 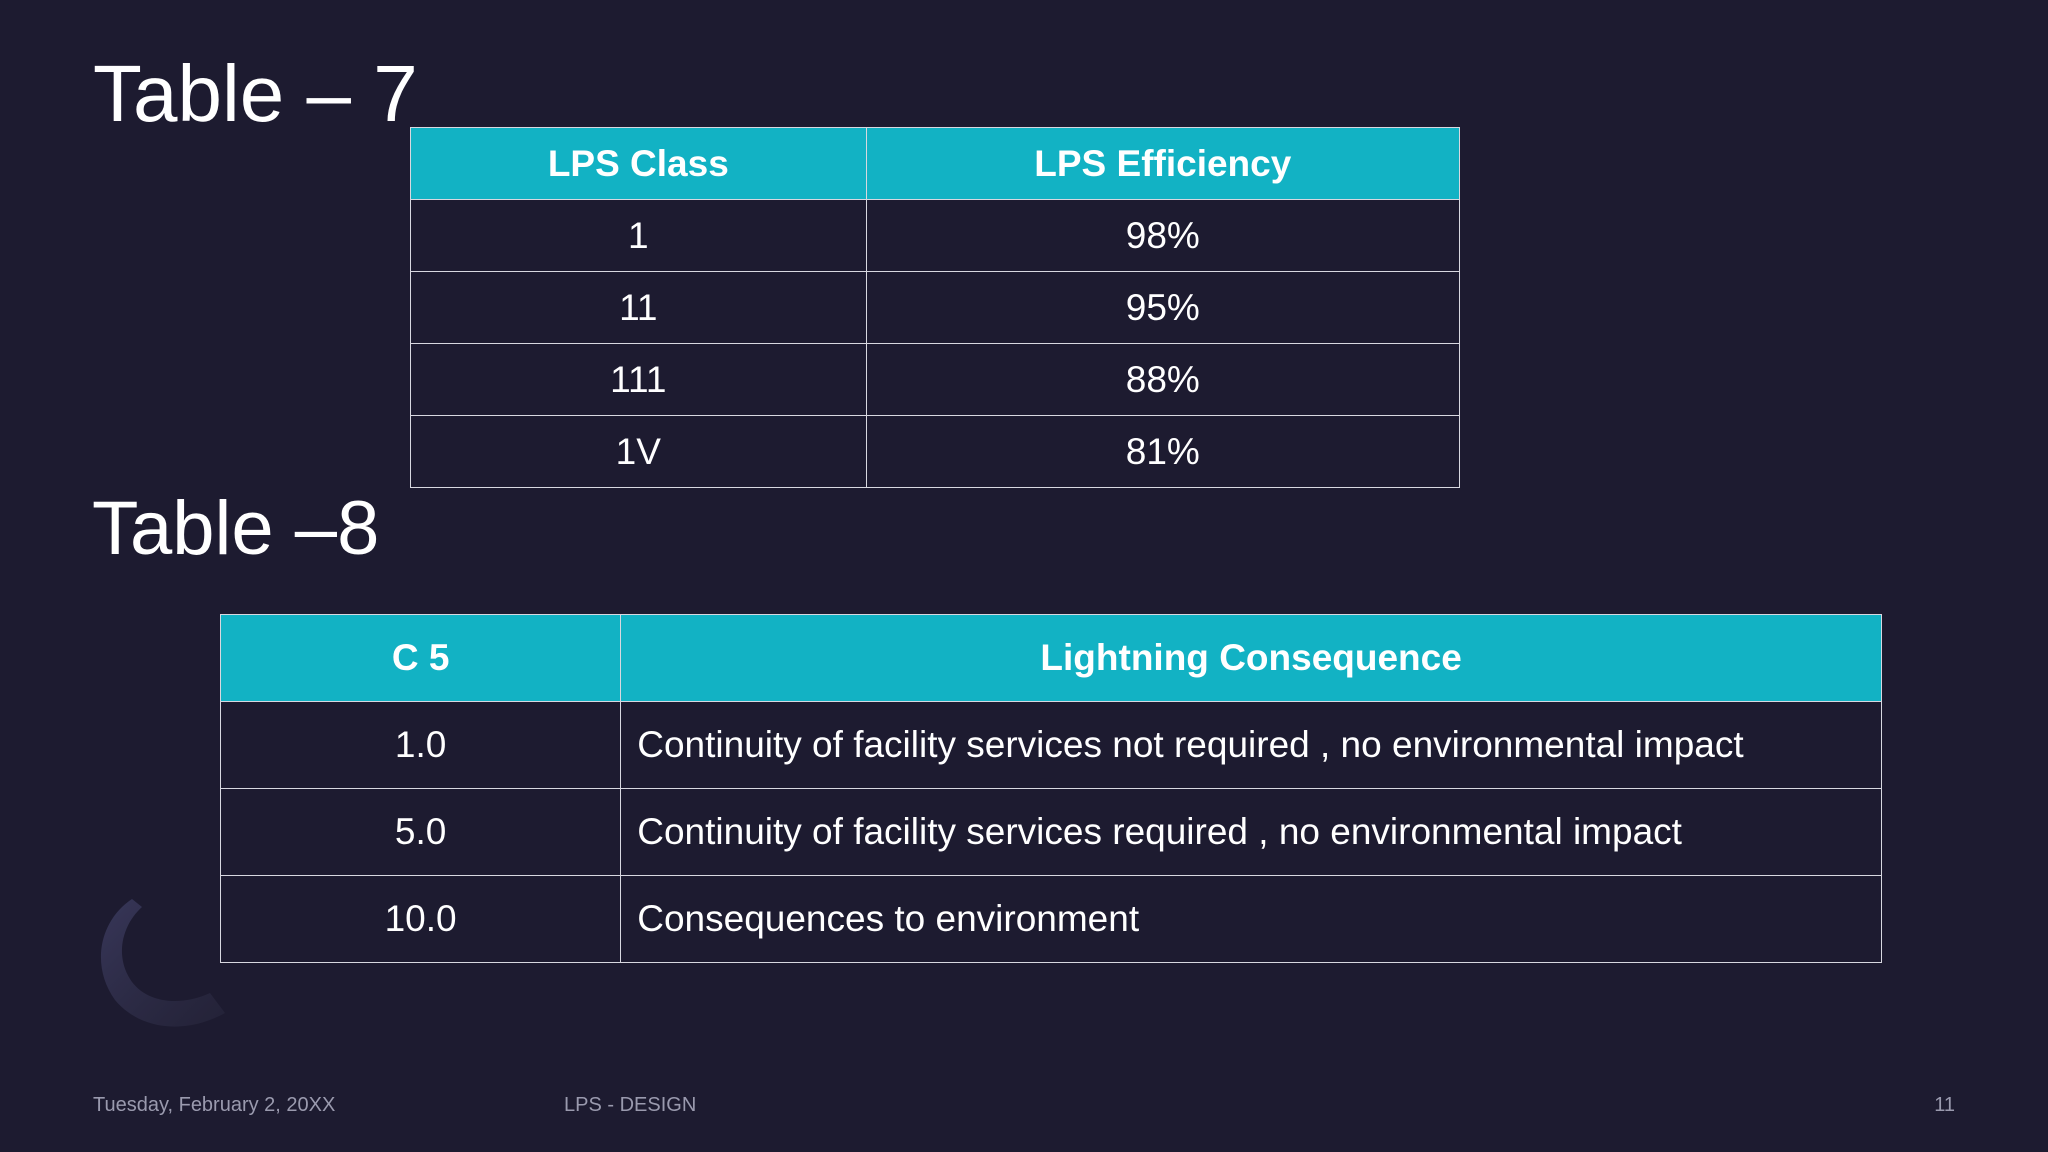 I want to click on cell-lps-class: 11, so click(x=638, y=307).